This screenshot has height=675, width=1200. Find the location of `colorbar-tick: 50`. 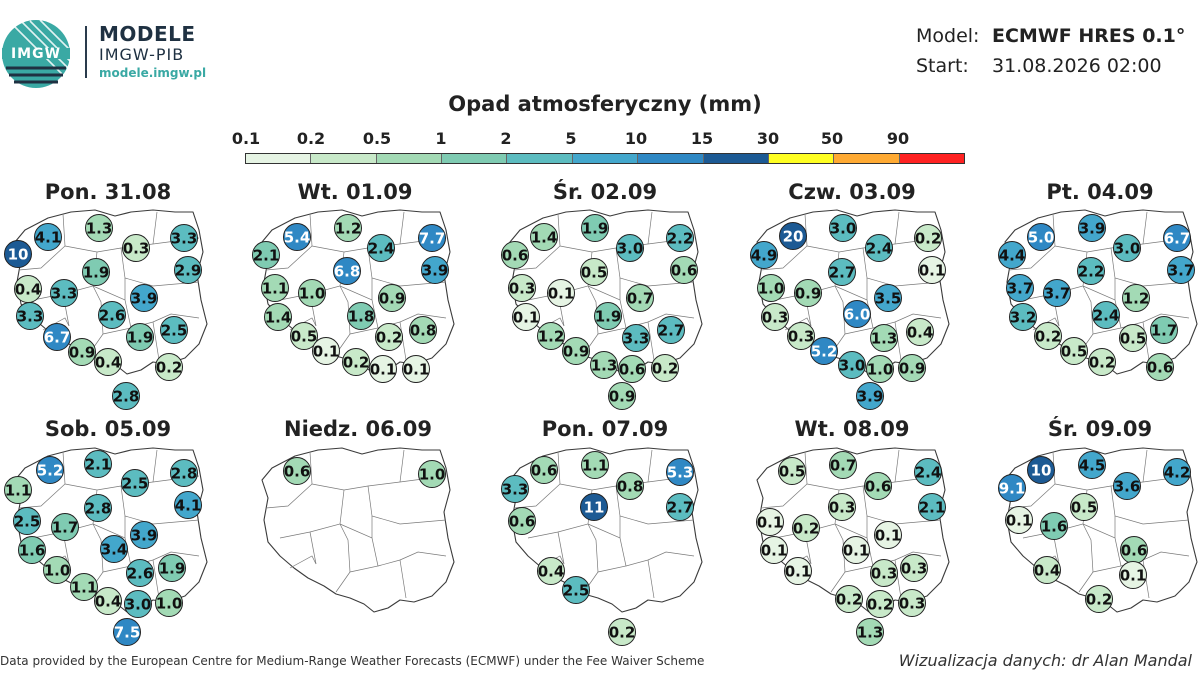

colorbar-tick: 50 is located at coordinates (832, 138).